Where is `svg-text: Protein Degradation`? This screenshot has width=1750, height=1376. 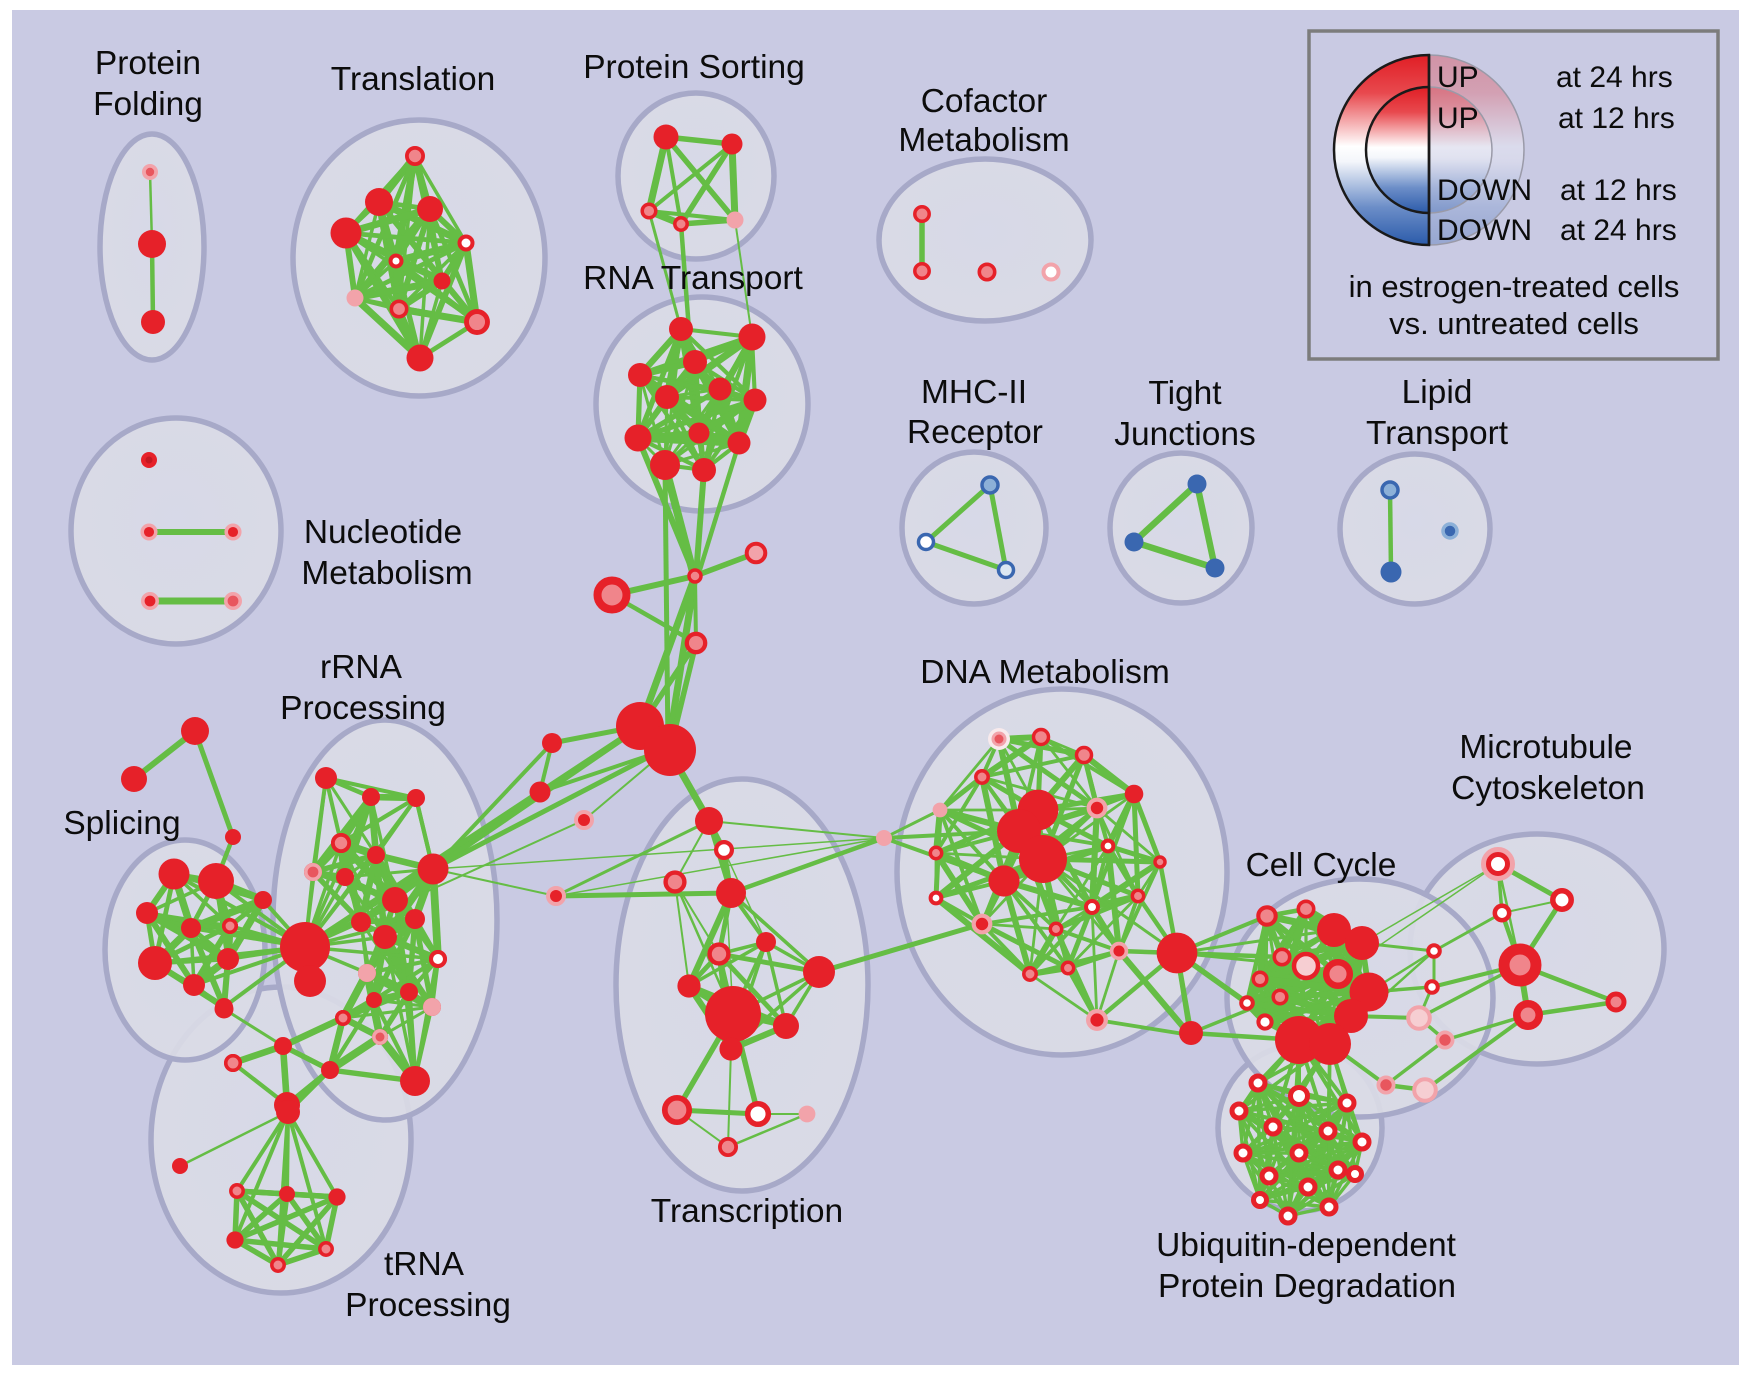 svg-text: Protein Degradation is located at coordinates (1307, 1286).